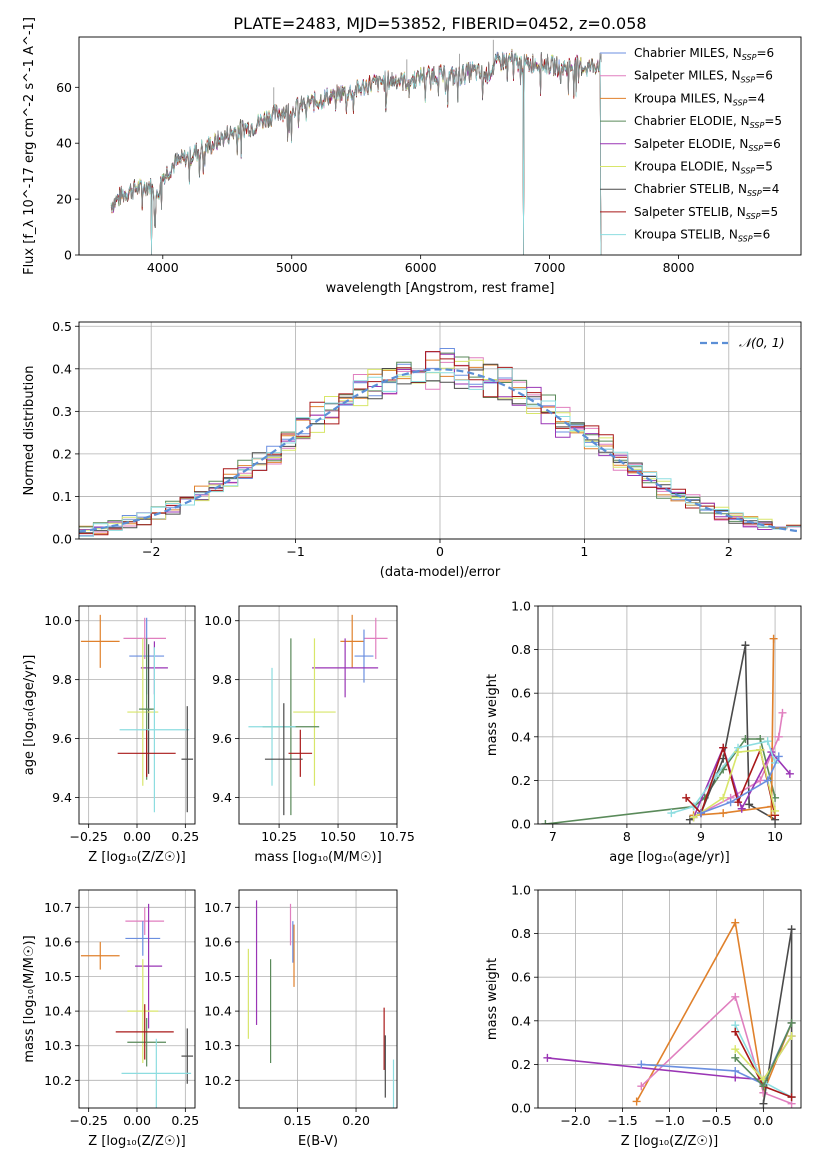 Image resolution: width=819 pixels, height=1170 pixels. I want to click on errorbar-chabrier-elodie, so click(146, 1042).